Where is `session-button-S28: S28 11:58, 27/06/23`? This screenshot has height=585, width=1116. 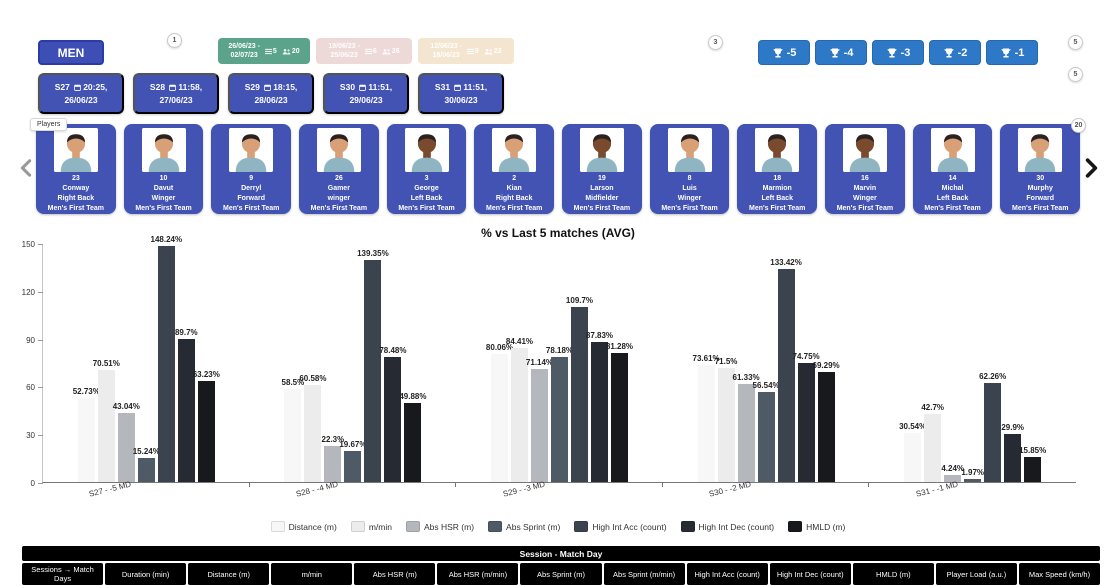 session-button-S28: S28 11:58, 27/06/23 is located at coordinates (176, 93).